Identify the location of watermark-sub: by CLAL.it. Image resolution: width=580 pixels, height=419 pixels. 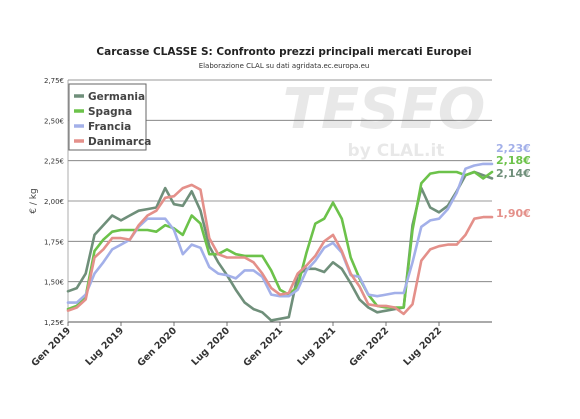
(396, 151).